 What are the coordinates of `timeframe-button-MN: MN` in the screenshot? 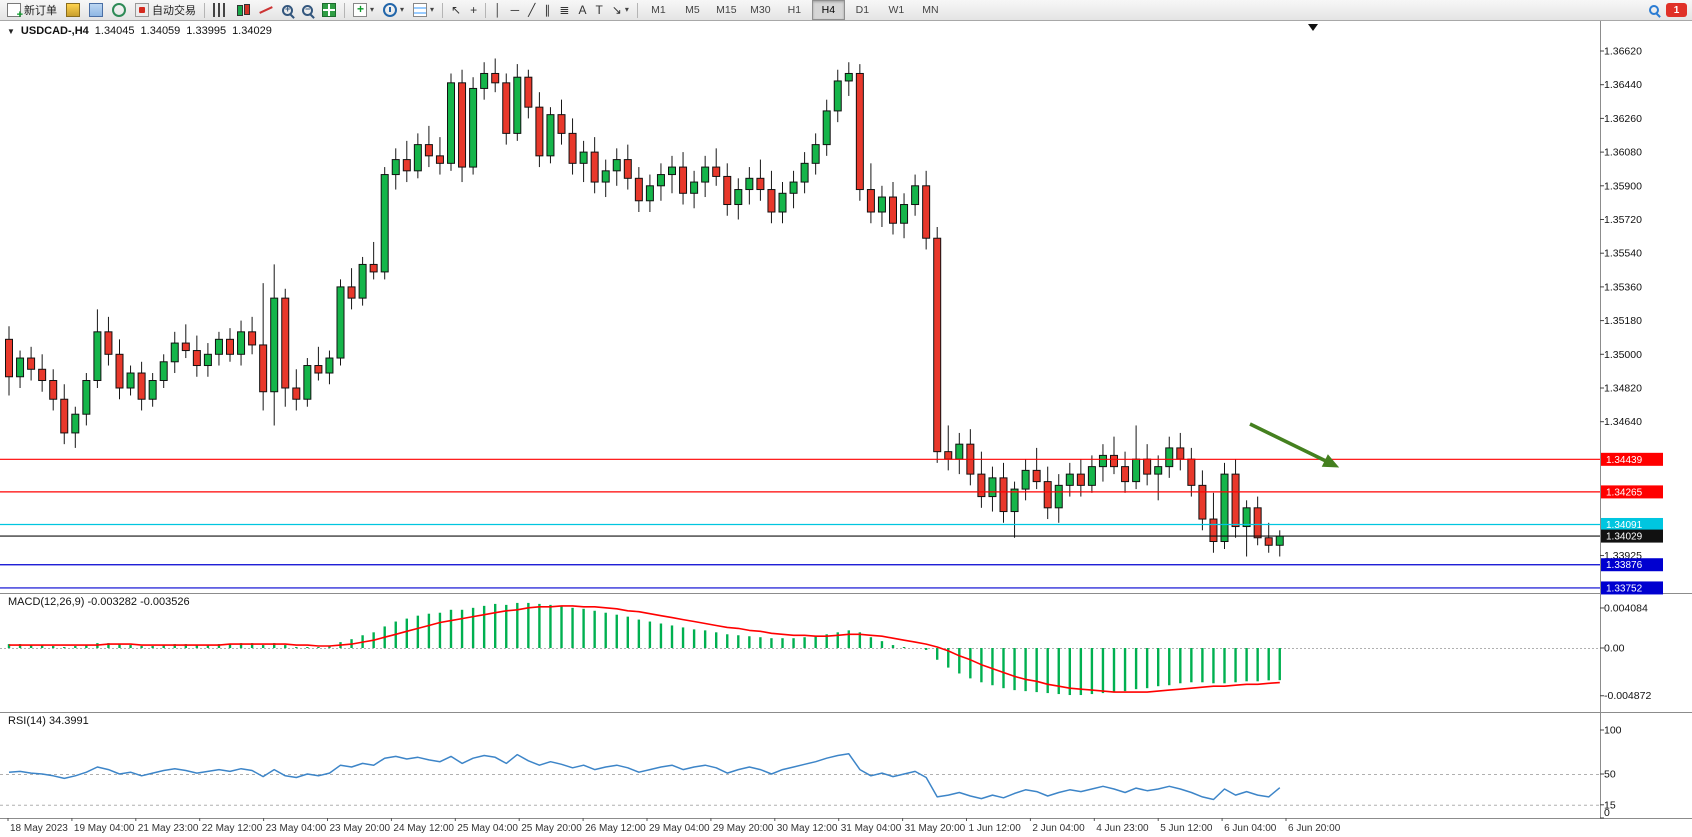 It's located at (930, 10).